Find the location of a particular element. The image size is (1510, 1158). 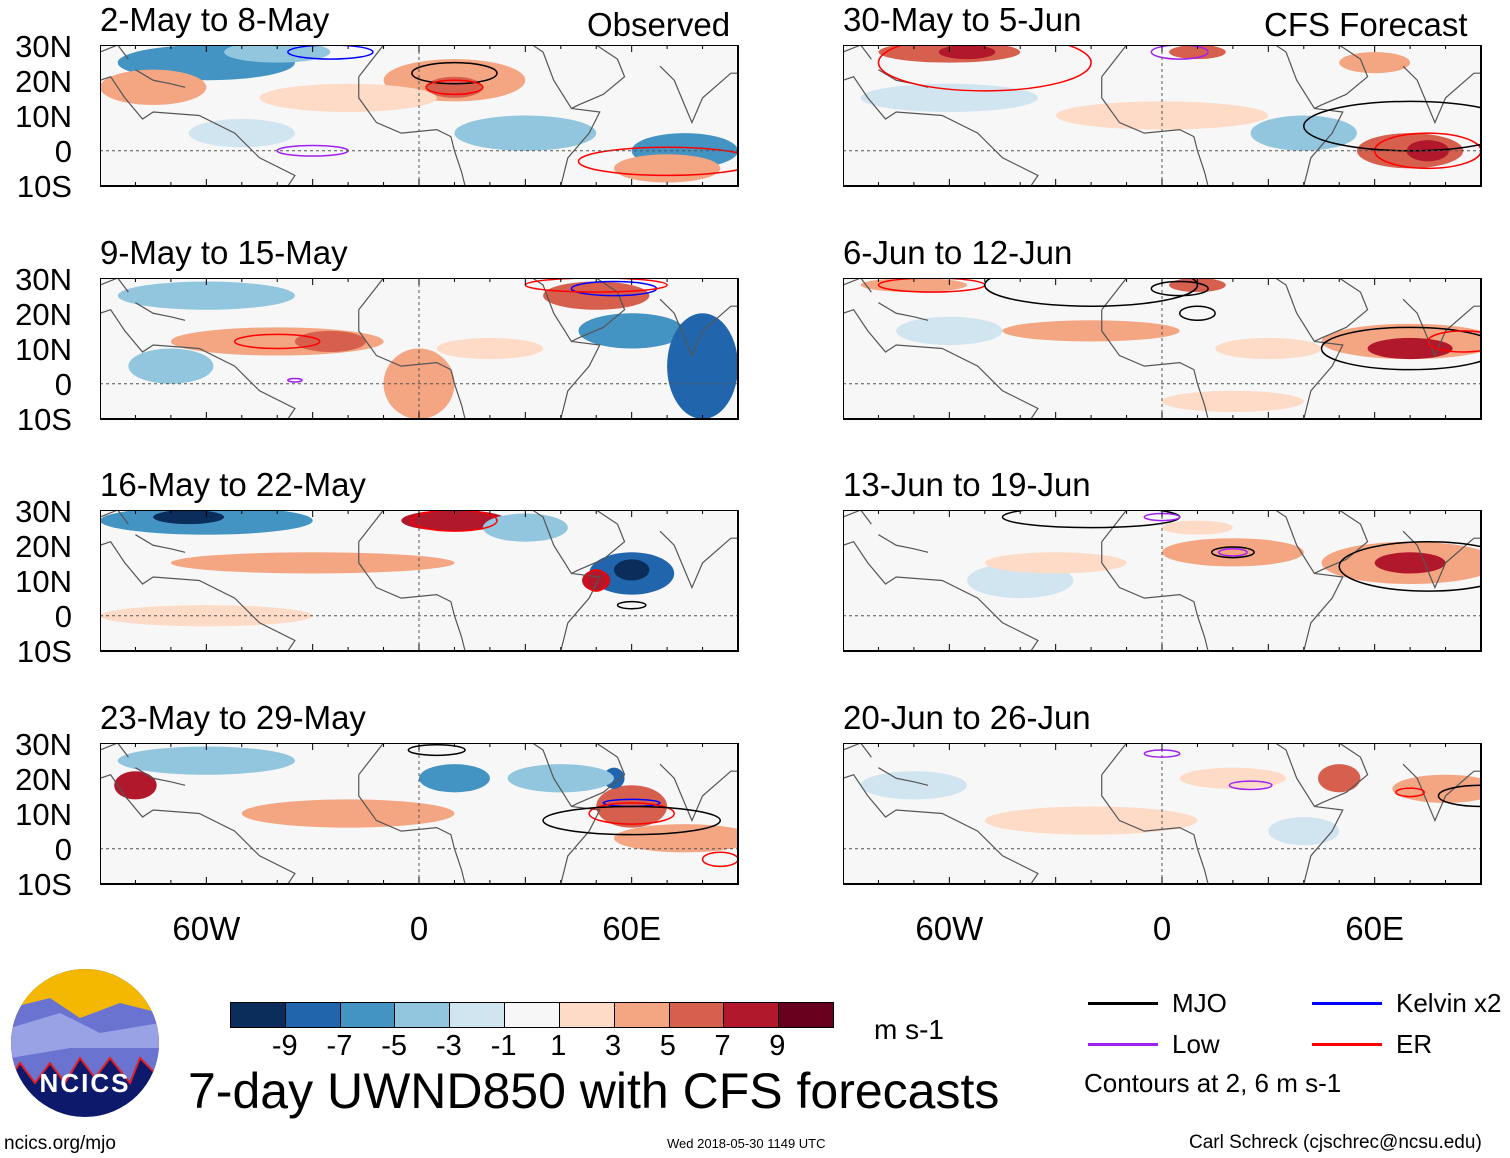

legend-line-low is located at coordinates (1123, 1044).